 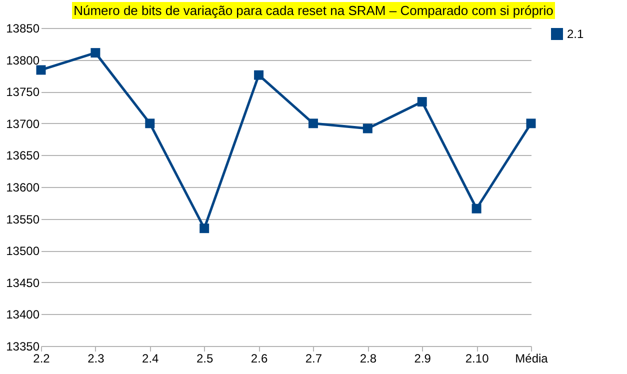 I want to click on y-tick-label: 13800, so click(x=23, y=60).